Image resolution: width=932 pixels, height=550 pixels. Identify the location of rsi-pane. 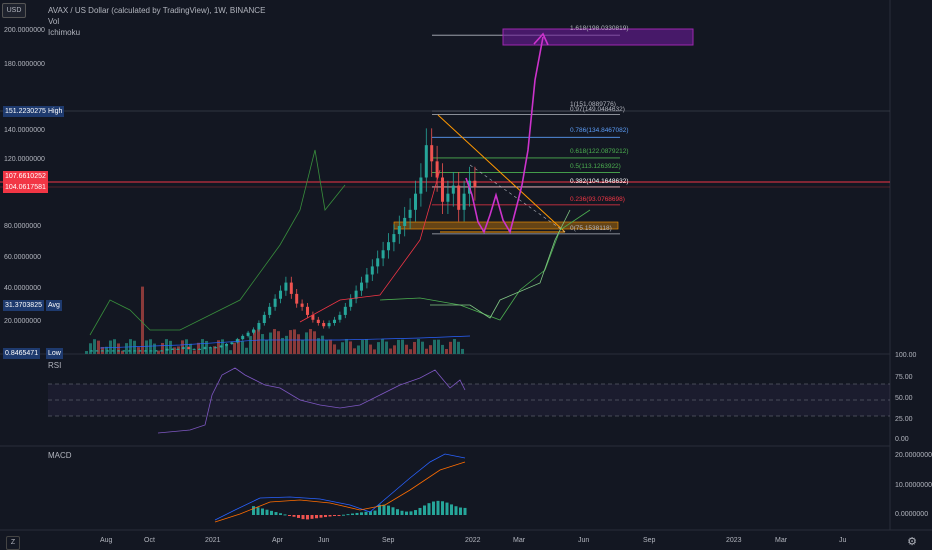
(469, 400).